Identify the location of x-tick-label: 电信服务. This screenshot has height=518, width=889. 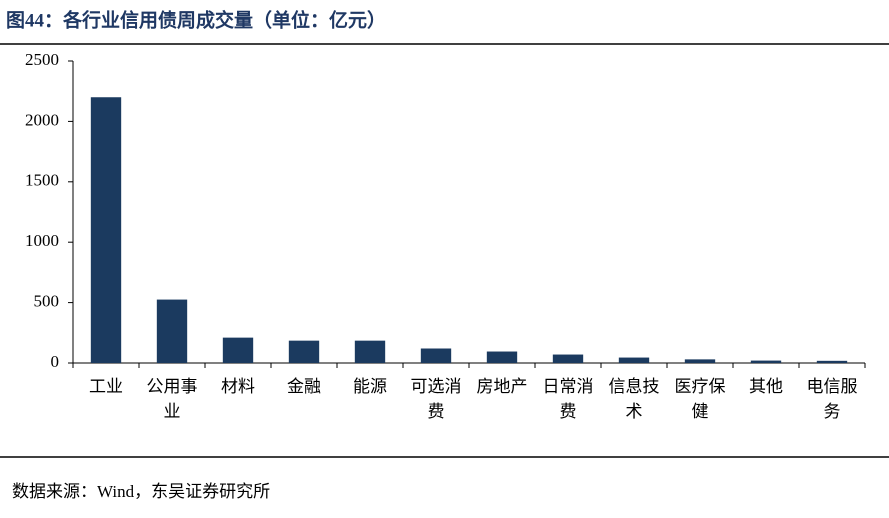
(832, 399).